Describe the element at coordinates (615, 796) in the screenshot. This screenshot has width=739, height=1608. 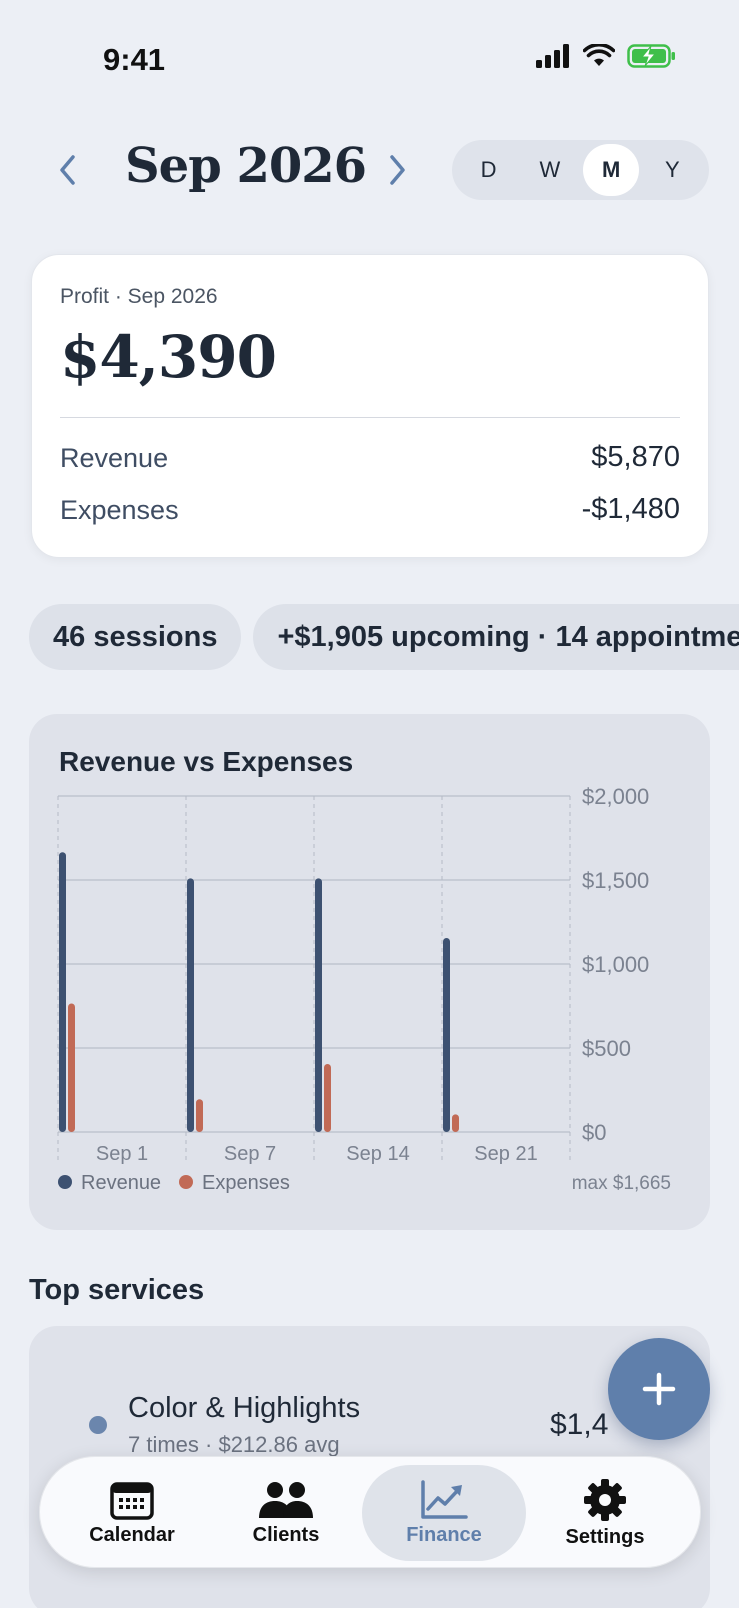
I see `y-tick-label: $2,000` at that location.